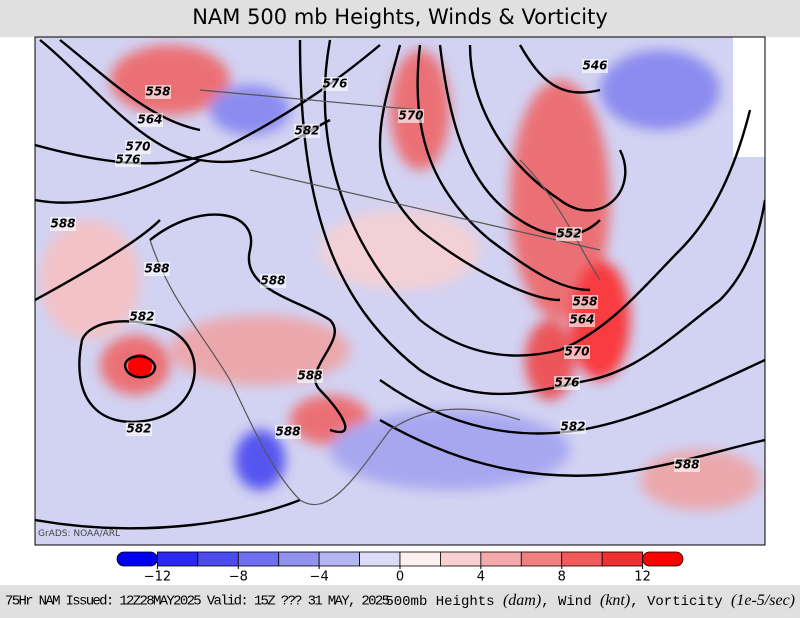 The image size is (800, 618). Describe the element at coordinates (400, 568) in the screenshot. I see `colorbar: −12 −8 −4 0 4 8 12` at that location.